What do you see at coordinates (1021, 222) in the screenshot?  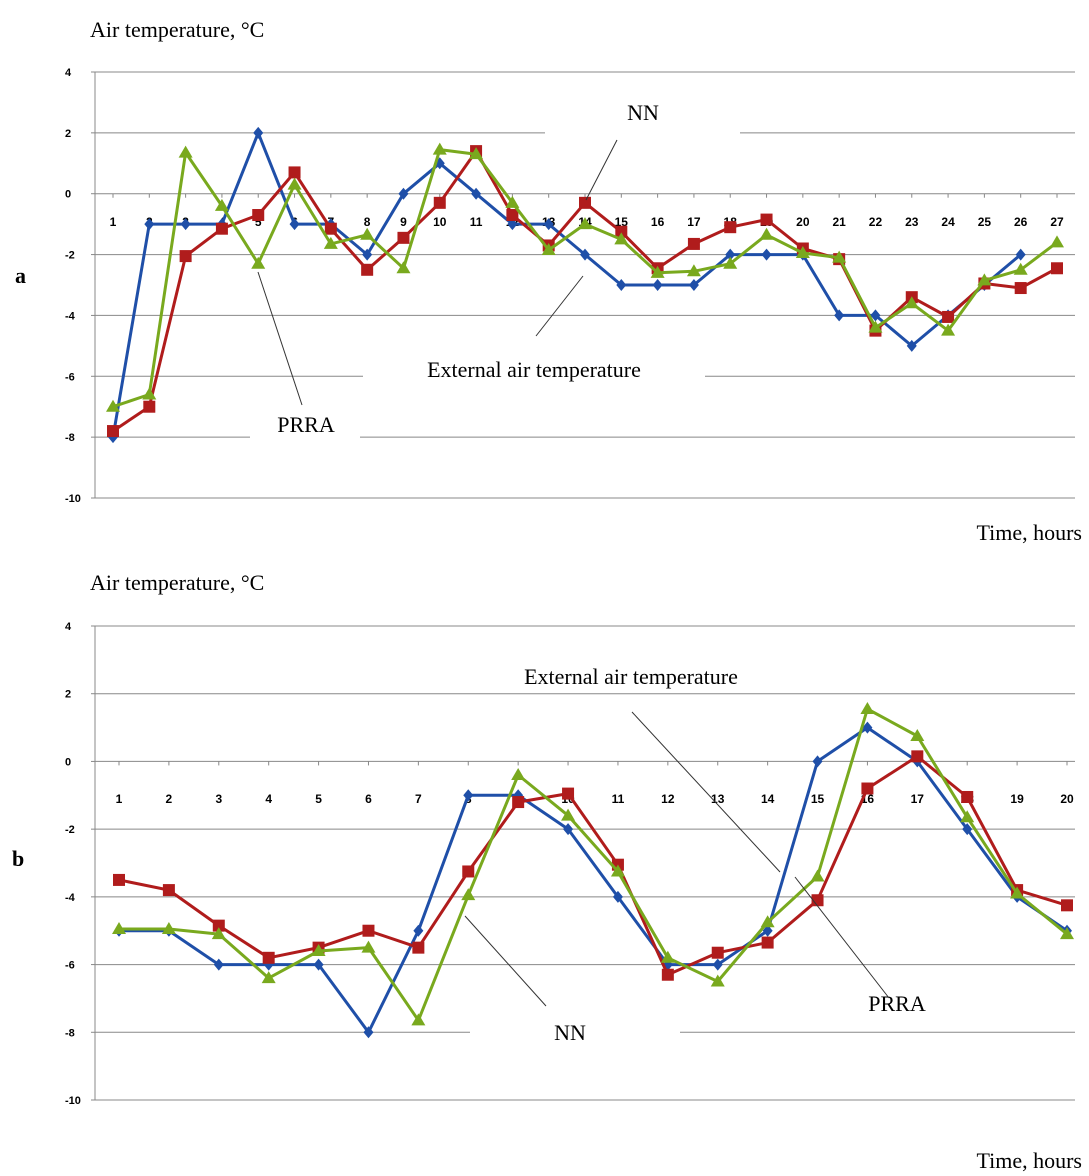 I see `x-tick-label: 26` at bounding box center [1021, 222].